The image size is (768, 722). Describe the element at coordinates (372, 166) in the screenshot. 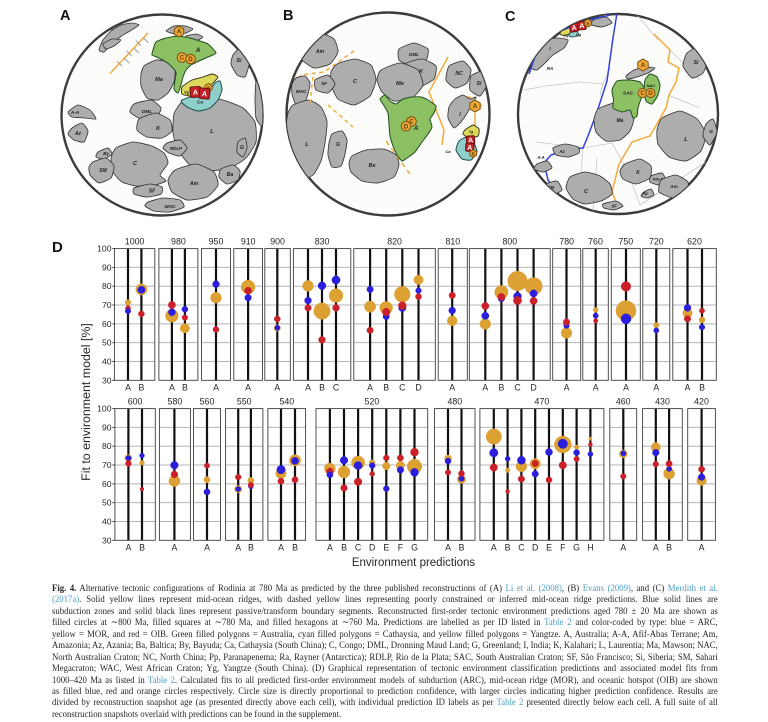

I see `svg-text: Be` at that location.